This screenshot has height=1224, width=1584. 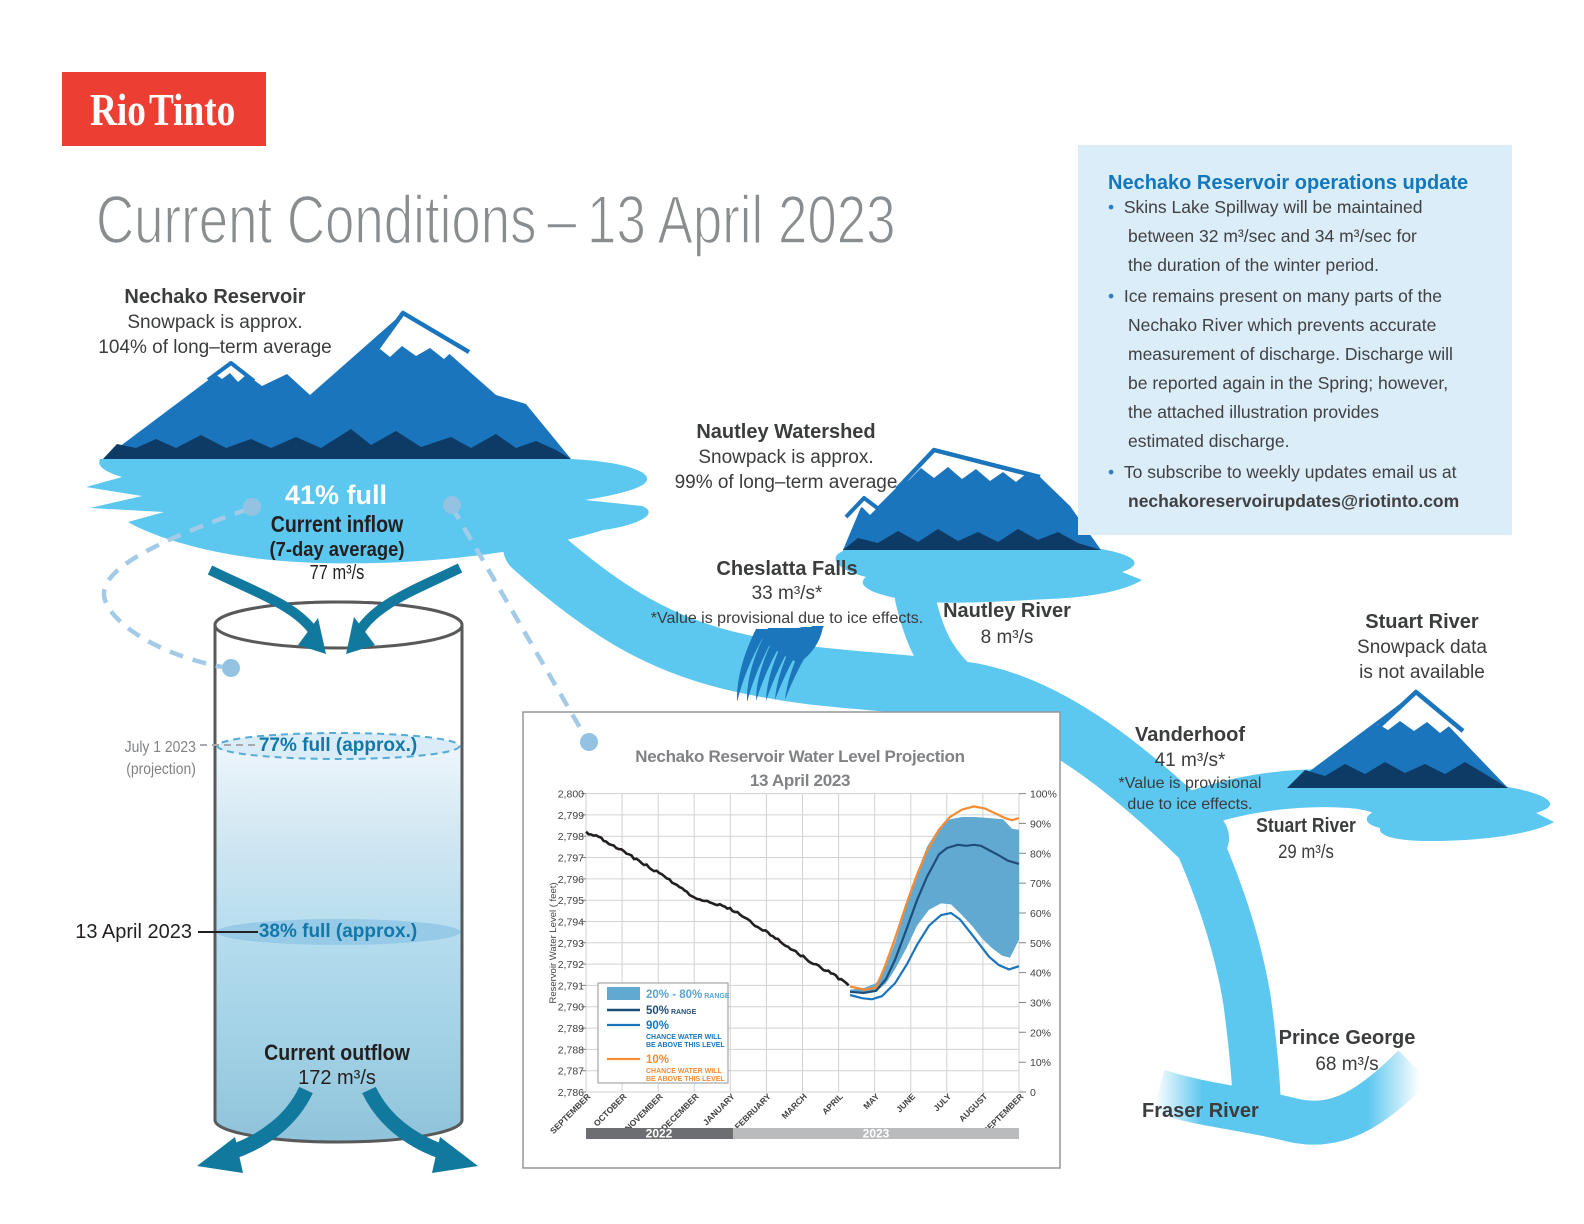 I want to click on svg-text: 2,797, so click(x=571, y=859).